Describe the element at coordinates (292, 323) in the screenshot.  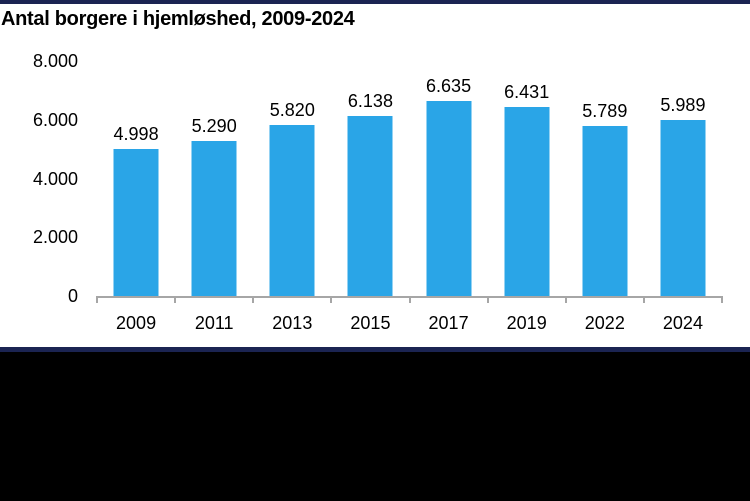
I see `x-axis-tick-label: 2013` at that location.